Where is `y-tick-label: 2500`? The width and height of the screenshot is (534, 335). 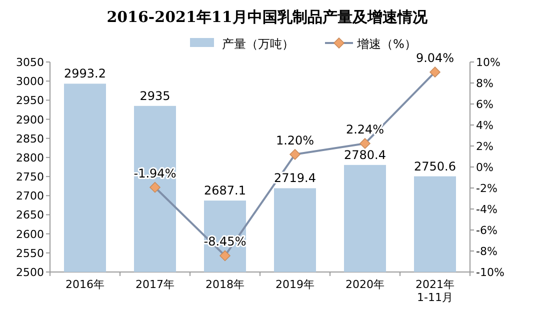 y-tick-label: 2500 is located at coordinates (30, 272).